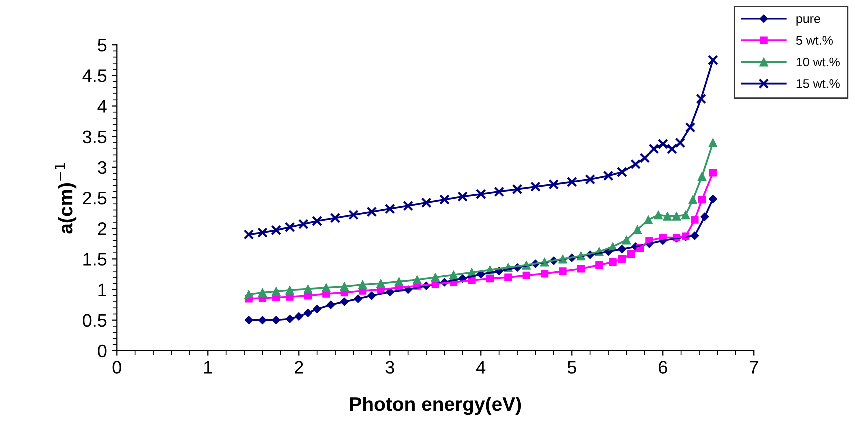 This screenshot has height=442, width=855. Describe the element at coordinates (102, 45) in the screenshot. I see `y-tick-label: 5` at that location.